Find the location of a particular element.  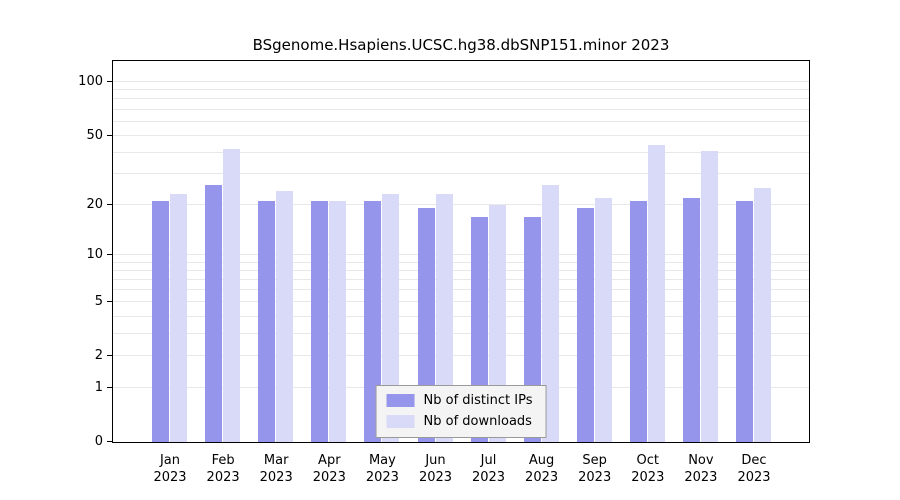

y-tick-label: 1 is located at coordinates (98, 387).